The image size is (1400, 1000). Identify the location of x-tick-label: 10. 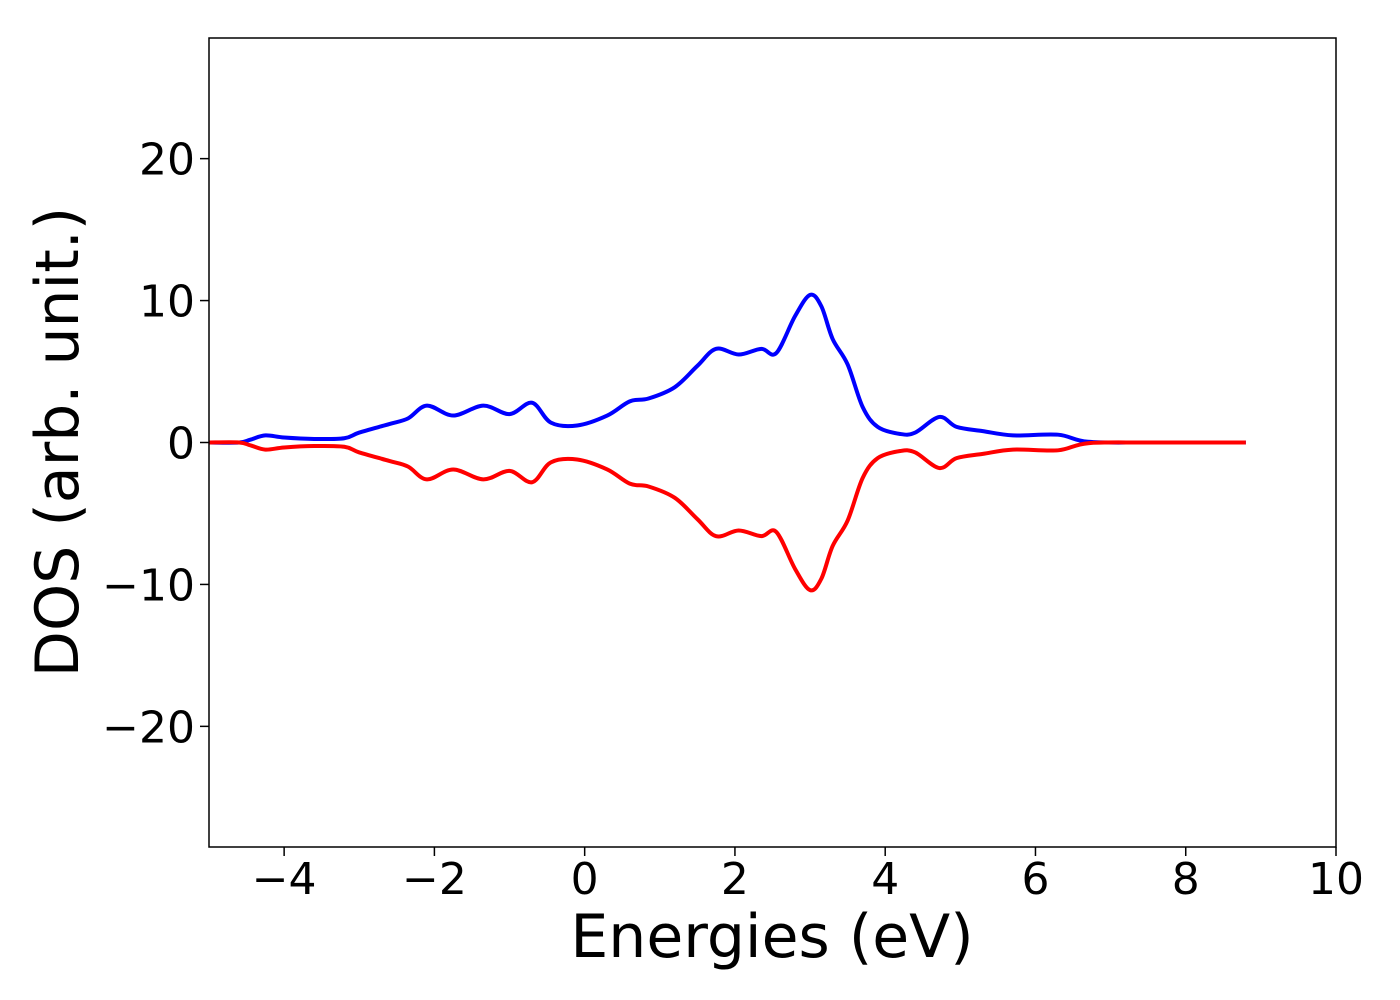
(1336, 879).